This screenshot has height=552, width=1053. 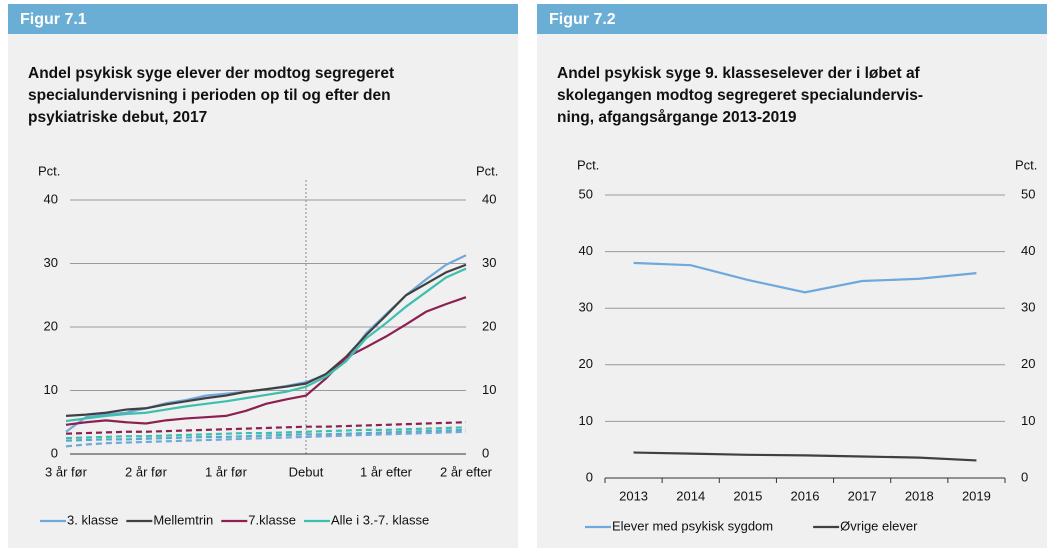 What do you see at coordinates (146, 471) in the screenshot?
I see `x-tick-label: 2 år før` at bounding box center [146, 471].